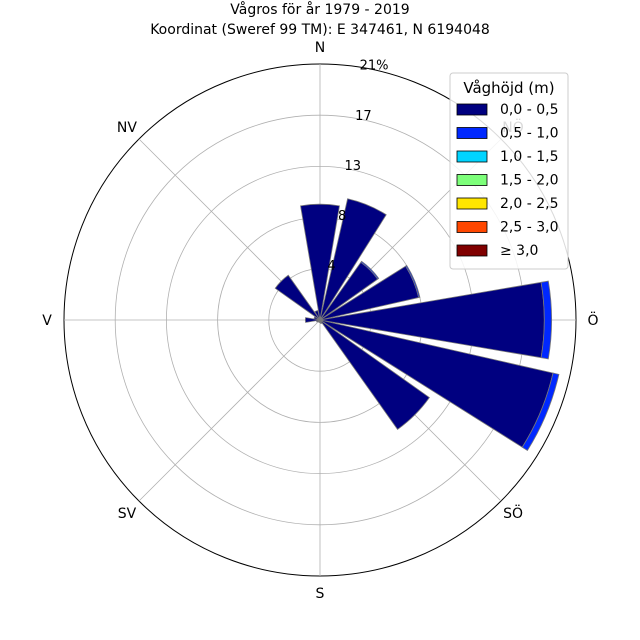 Image resolution: width=640 pixels, height=640 pixels. Describe the element at coordinates (374, 66) in the screenshot. I see `radial-tick-label: 21%` at that location.